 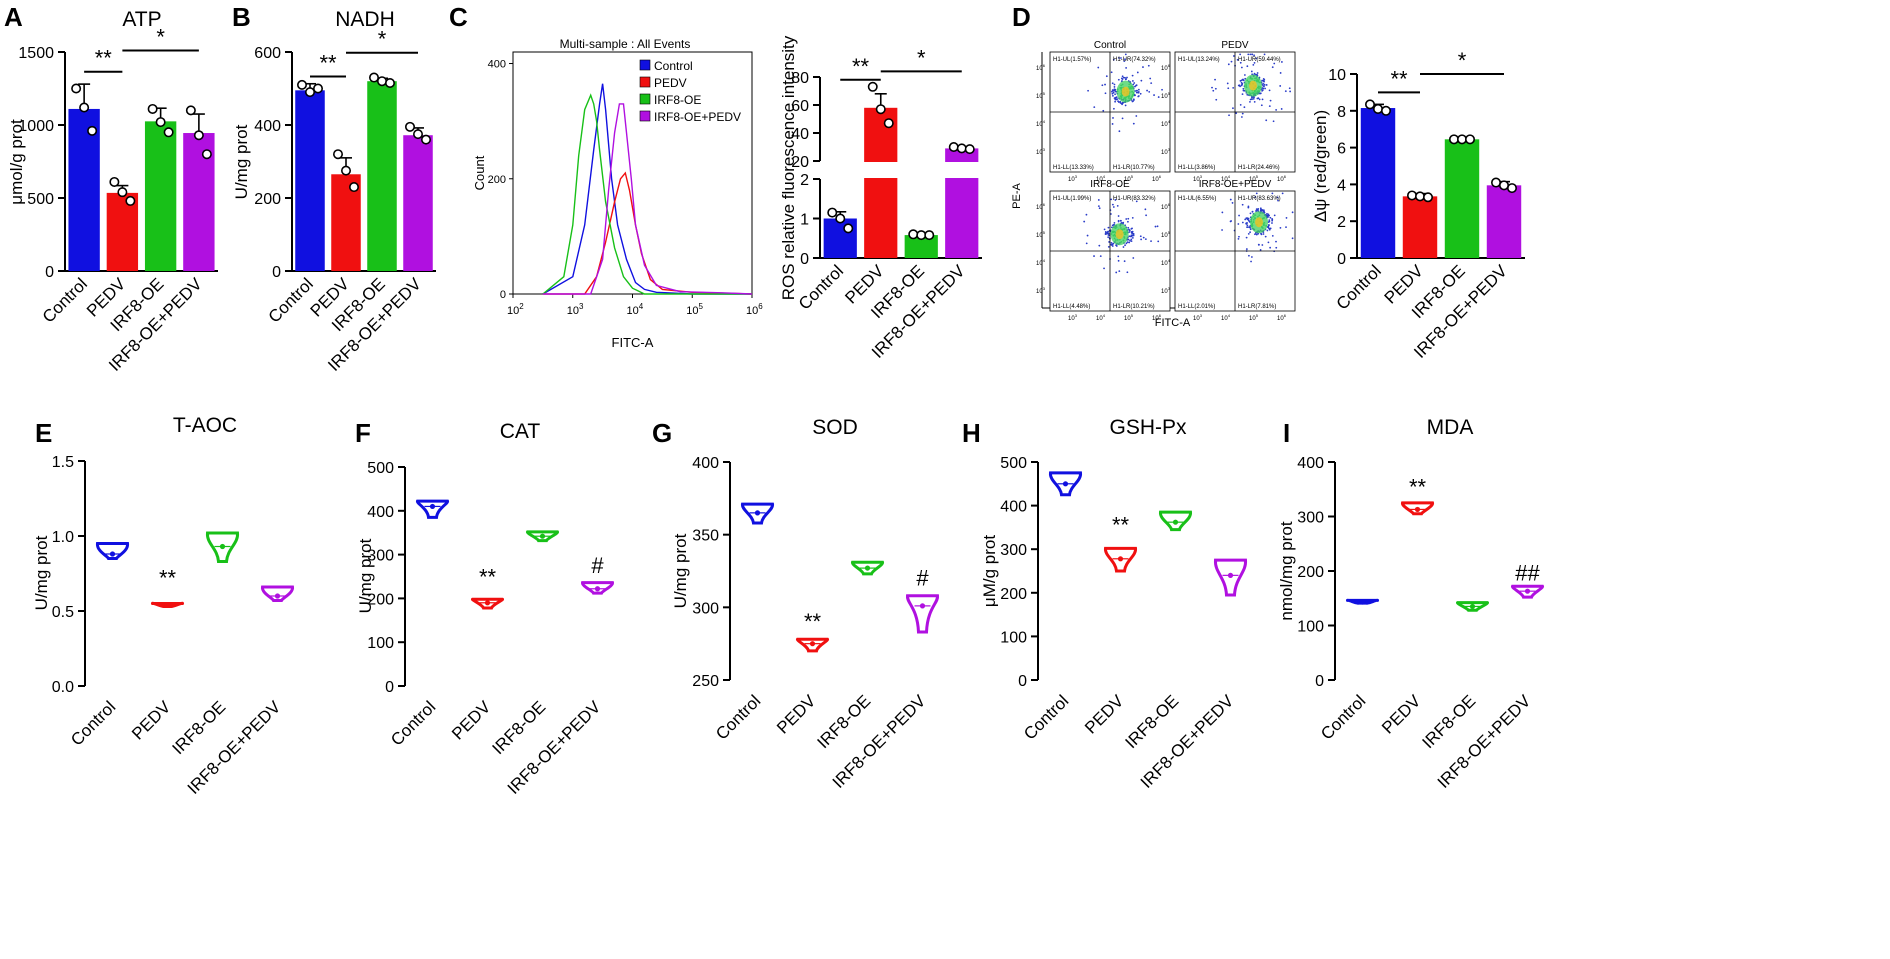 What do you see at coordinates (647, 233) in the screenshot?
I see `series-line` at bounding box center [647, 233].